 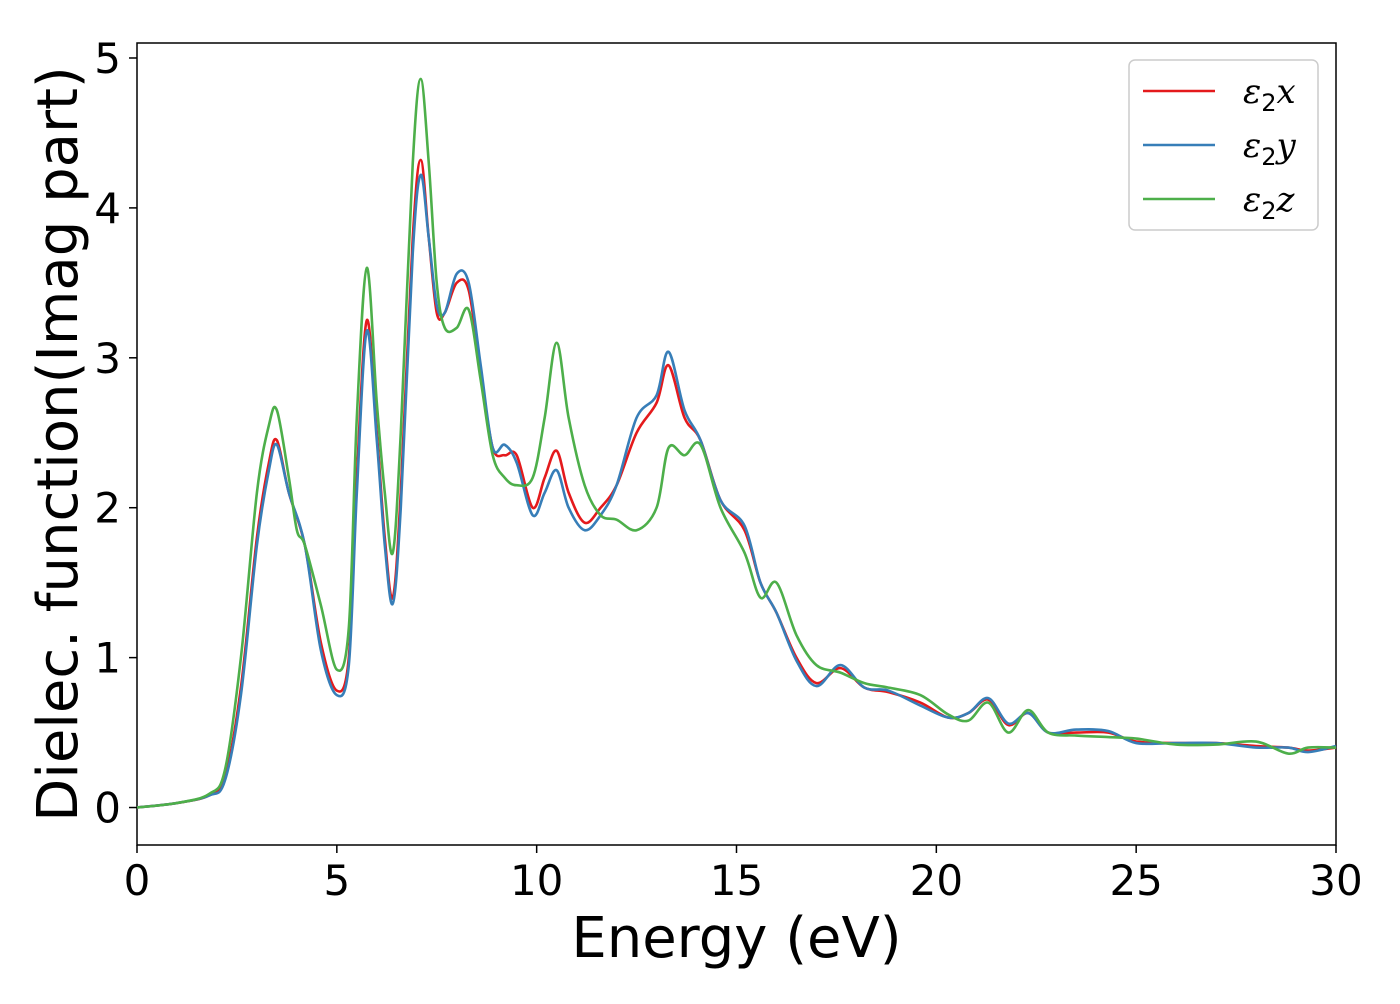 What do you see at coordinates (1335, 880) in the screenshot?
I see `x-tick-label: 30` at bounding box center [1335, 880].